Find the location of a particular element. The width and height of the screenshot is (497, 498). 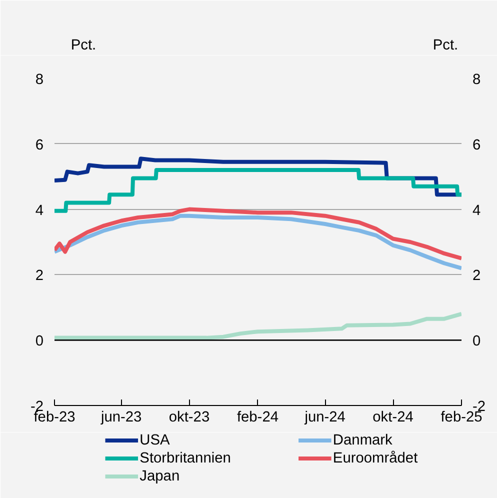

legend-label: Euroområdet is located at coordinates (375, 458).